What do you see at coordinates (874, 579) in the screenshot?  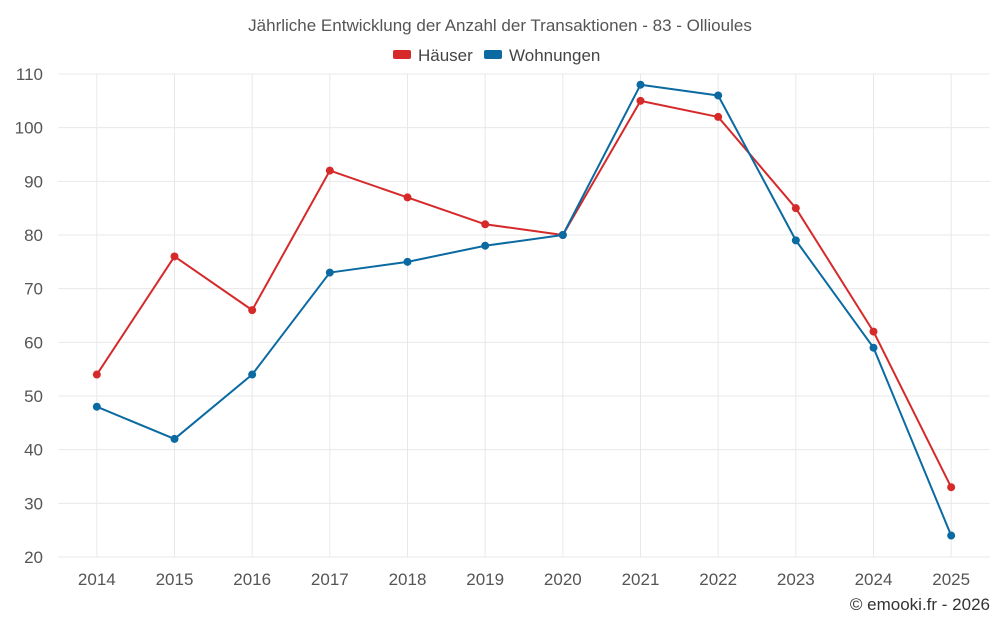 I see `x-tick-label: 2024` at bounding box center [874, 579].